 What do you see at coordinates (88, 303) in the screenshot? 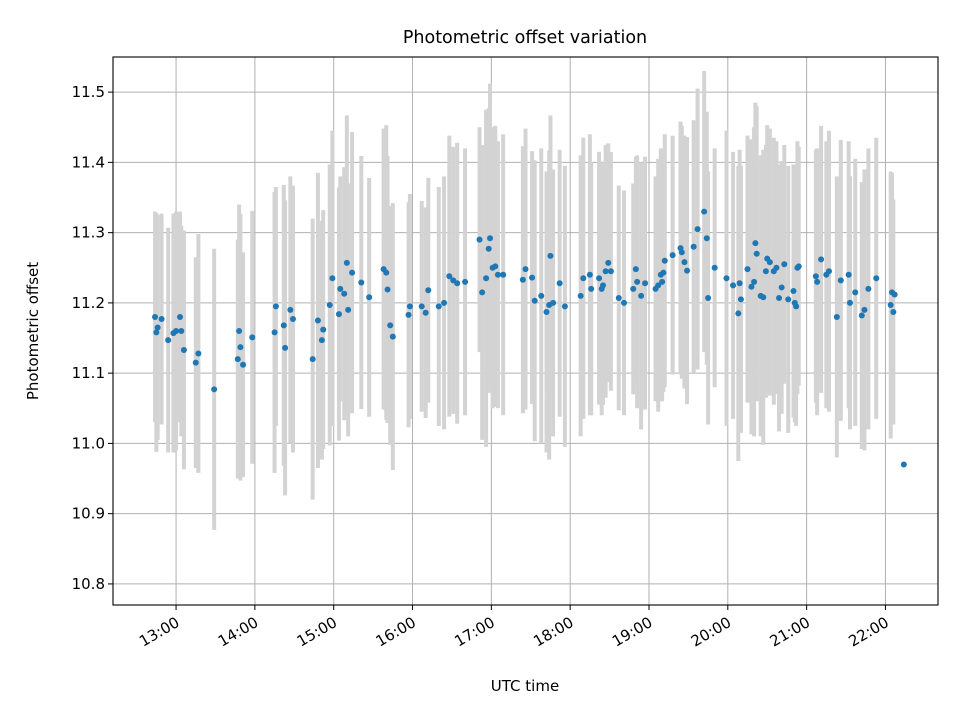
I see `y-tick-label: 11.2` at bounding box center [88, 303].